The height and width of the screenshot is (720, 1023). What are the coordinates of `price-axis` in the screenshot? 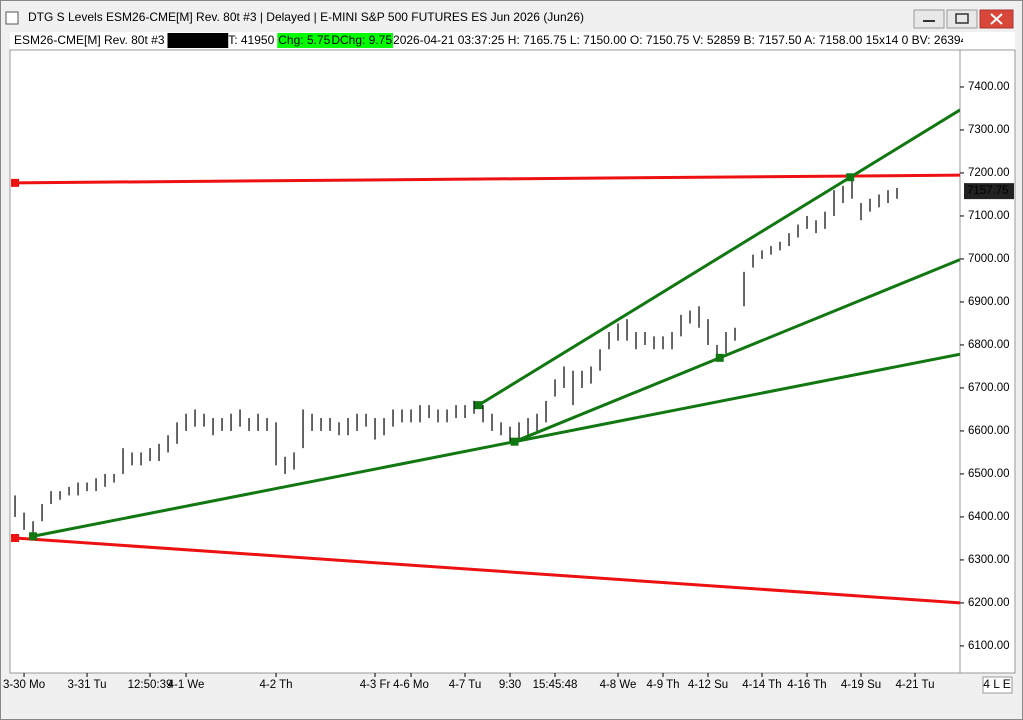 It's located at (987, 361).